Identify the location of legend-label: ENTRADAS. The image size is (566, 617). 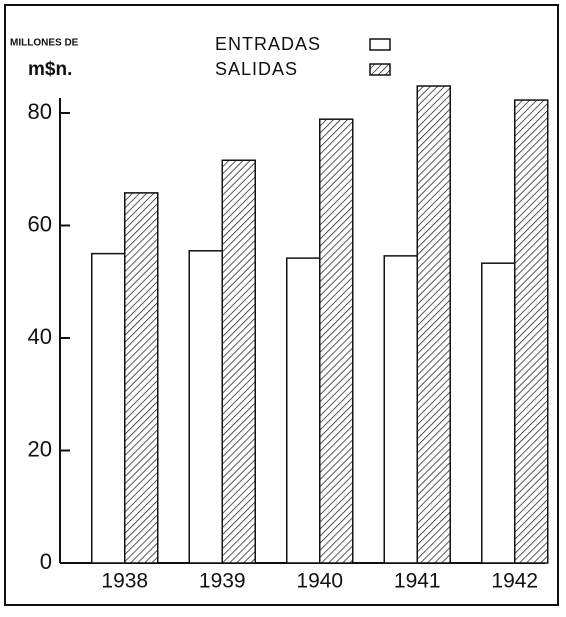
(268, 44).